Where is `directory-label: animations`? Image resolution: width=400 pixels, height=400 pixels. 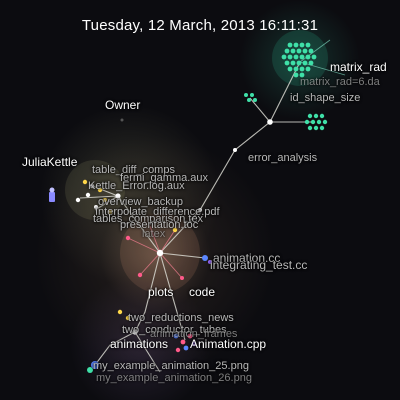 directory-label: animations is located at coordinates (139, 344).